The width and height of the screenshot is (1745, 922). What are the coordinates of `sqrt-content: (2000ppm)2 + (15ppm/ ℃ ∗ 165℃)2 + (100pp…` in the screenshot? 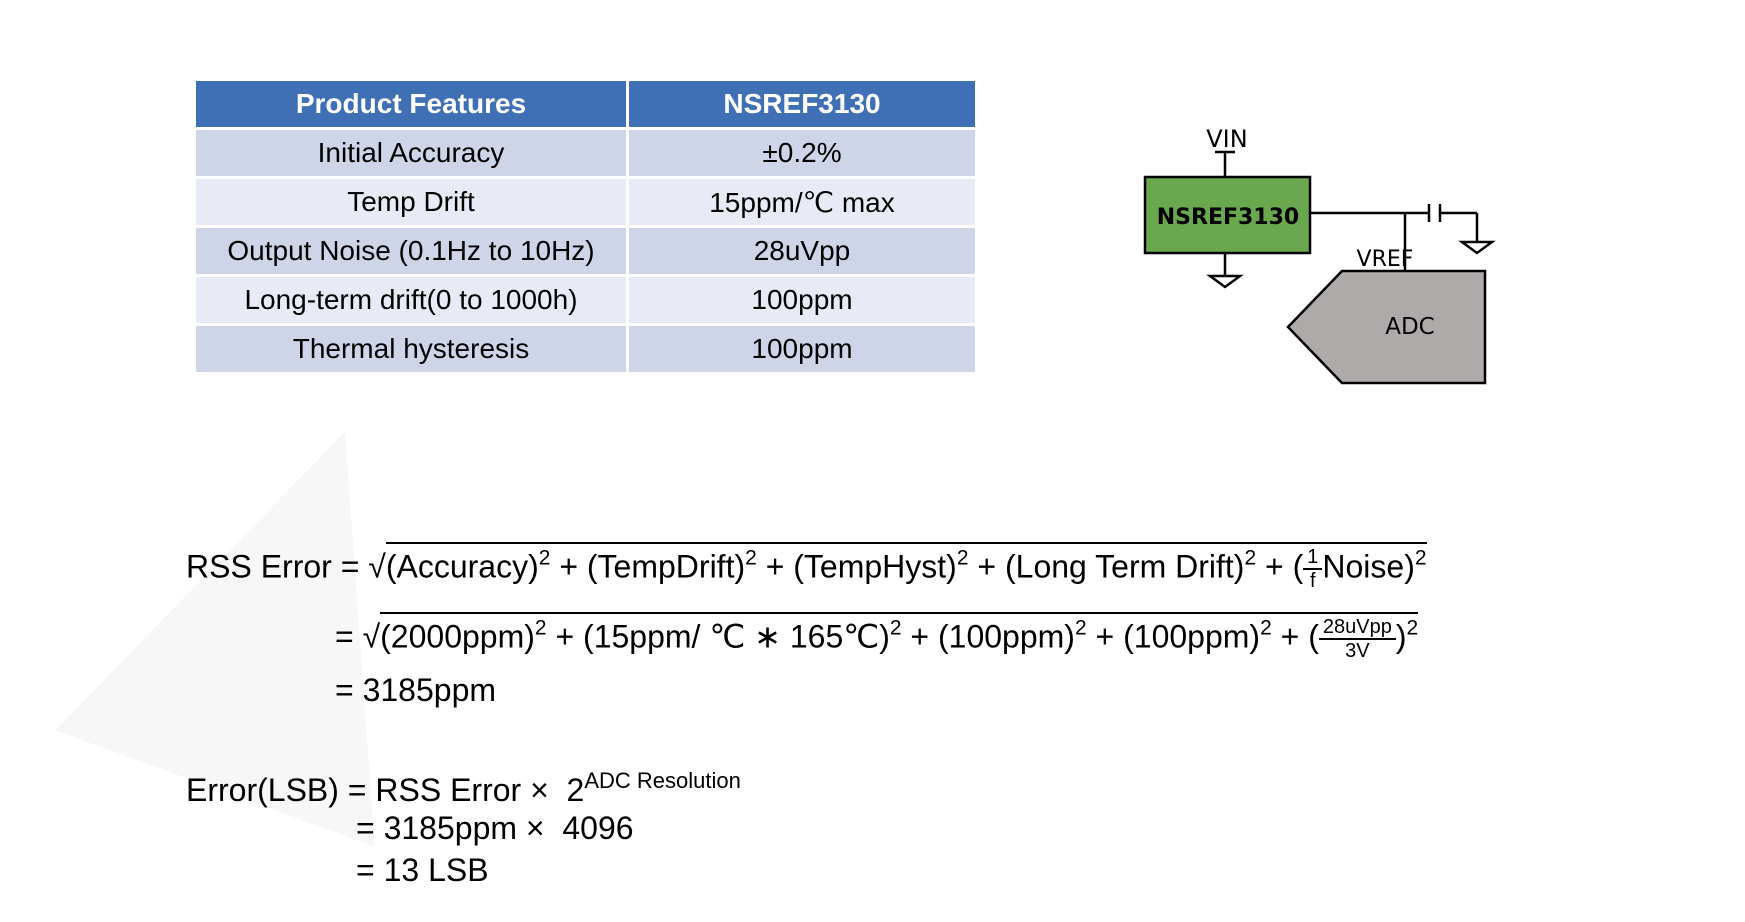 It's located at (899, 637).